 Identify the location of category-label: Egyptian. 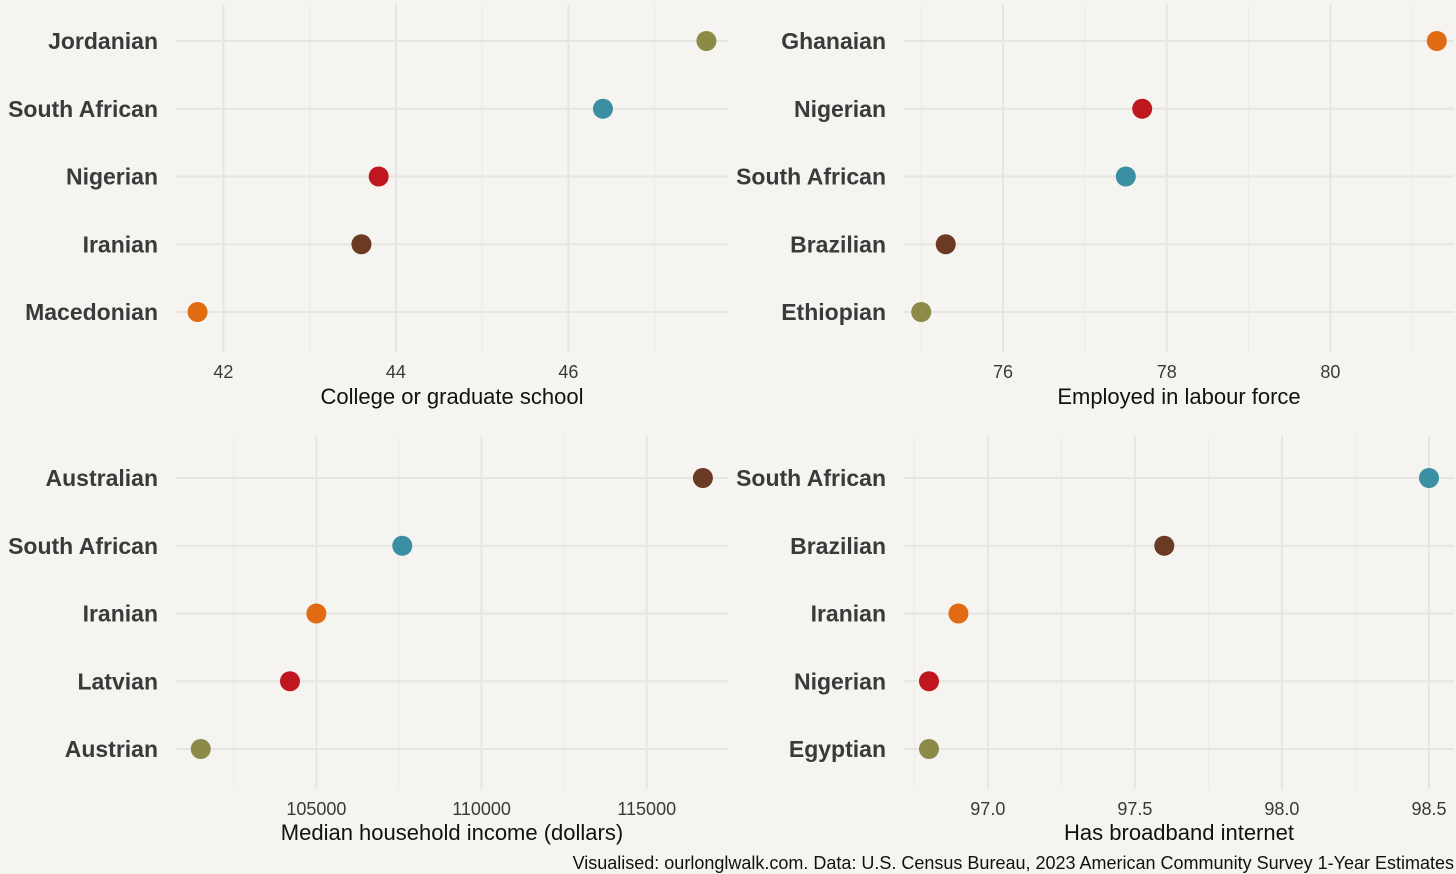
(837, 749).